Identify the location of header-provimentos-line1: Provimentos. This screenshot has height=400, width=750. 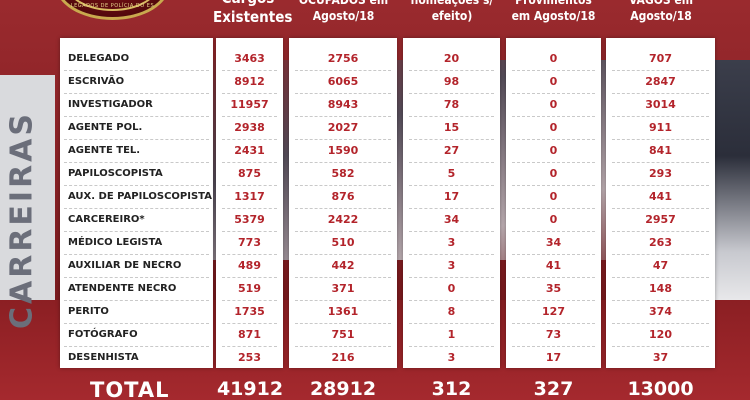
(553, 3).